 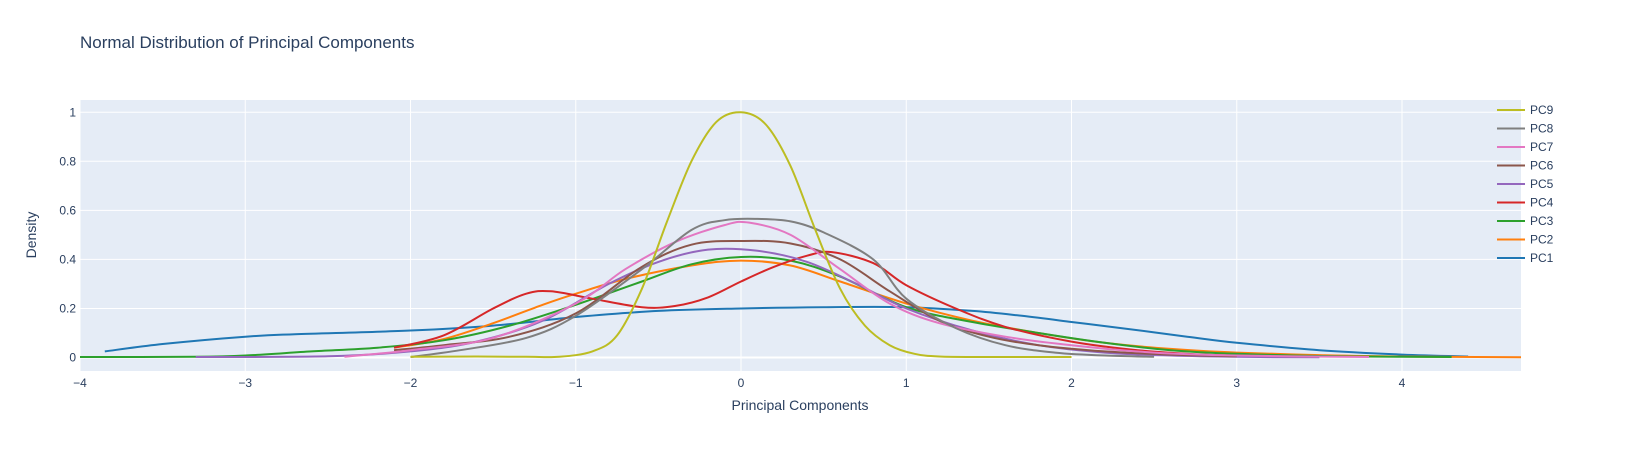 What do you see at coordinates (1525, 147) in the screenshot?
I see `legend-item-pc7: PC7` at bounding box center [1525, 147].